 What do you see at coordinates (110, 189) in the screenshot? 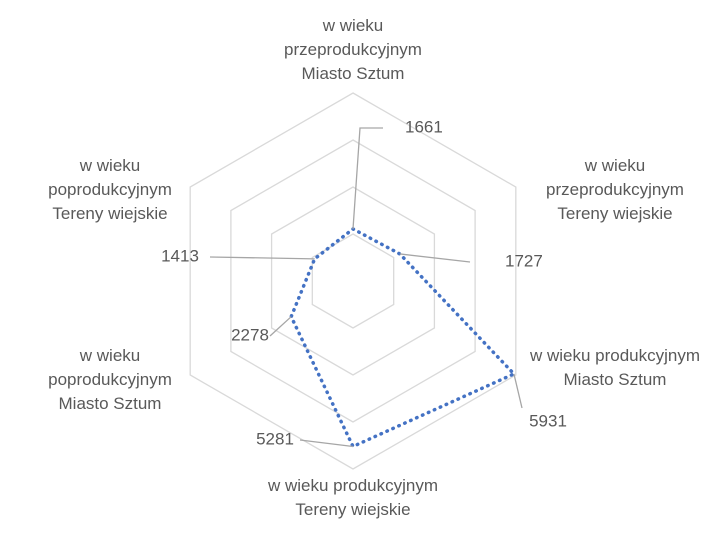
I see `category-label: w wieku poprodukcyjnym Tereny wiejskie` at bounding box center [110, 189].